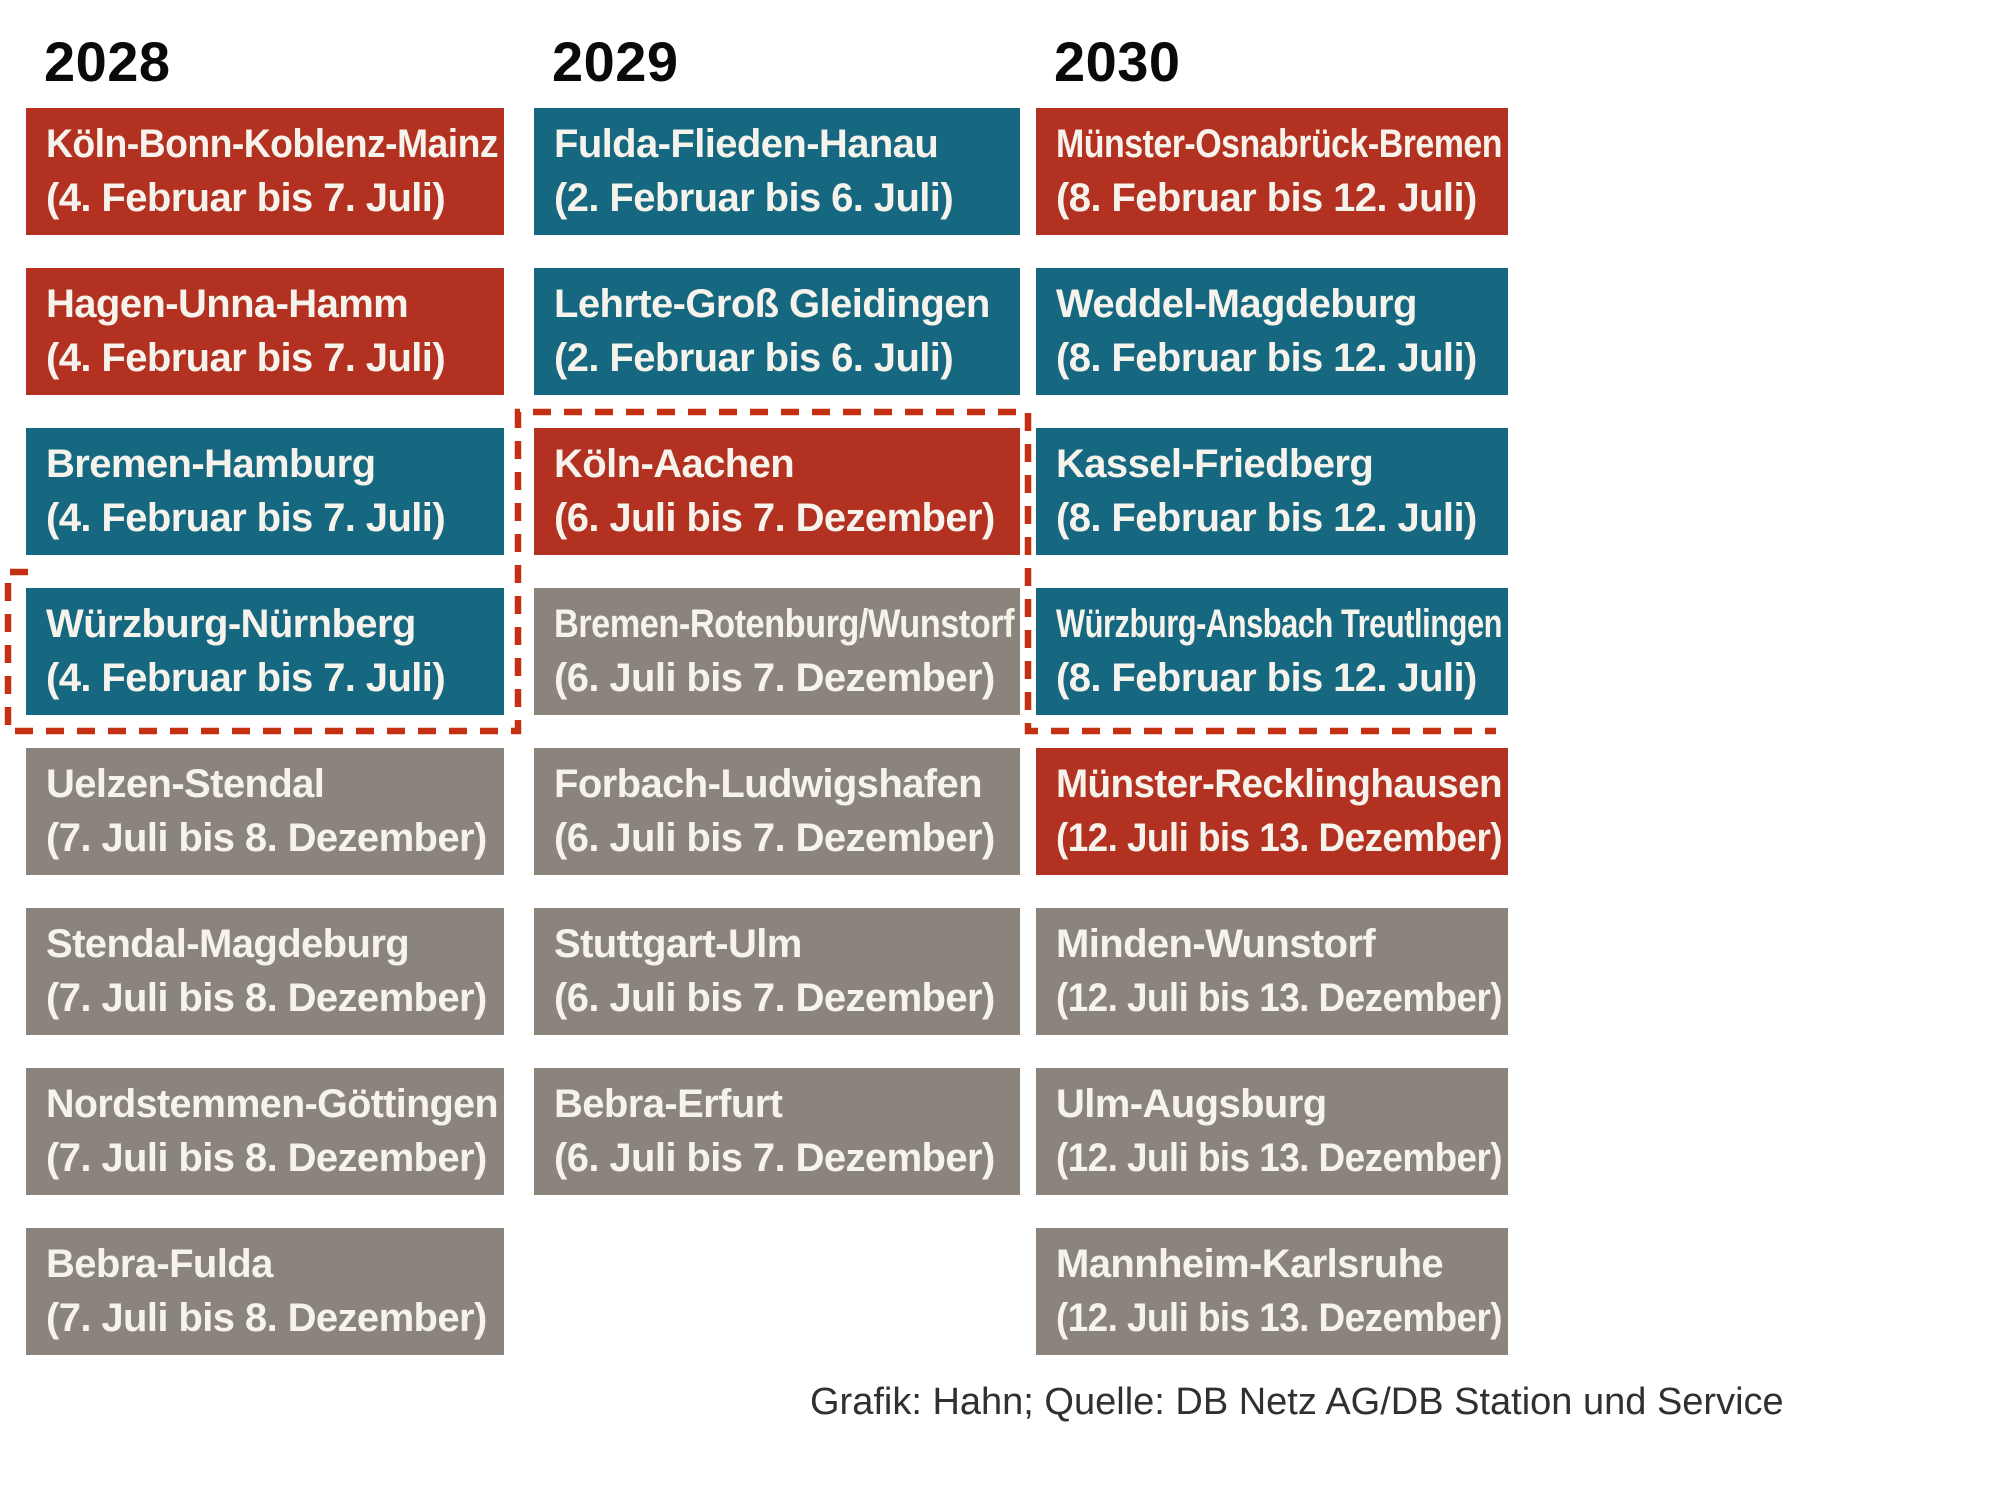 This screenshot has height=1498, width=1999. I want to click on route-name: Bremen-Hamburg, so click(211, 464).